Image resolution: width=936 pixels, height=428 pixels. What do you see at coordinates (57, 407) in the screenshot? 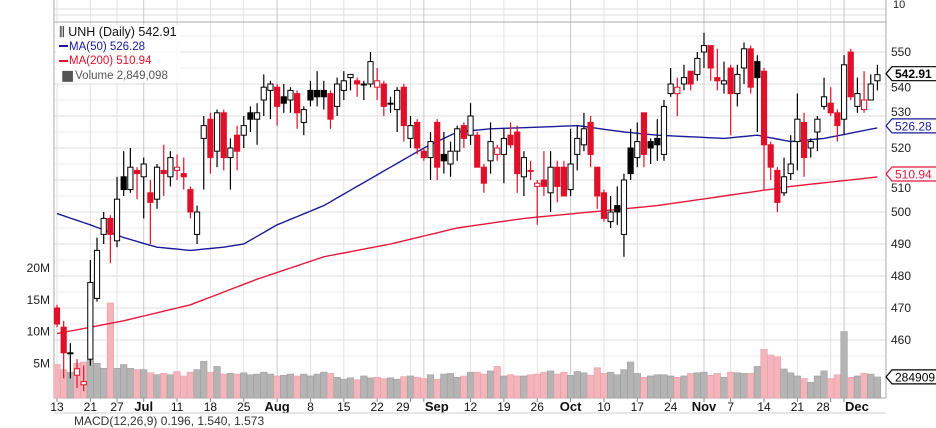
I see `x-tick-label: 13` at bounding box center [57, 407].